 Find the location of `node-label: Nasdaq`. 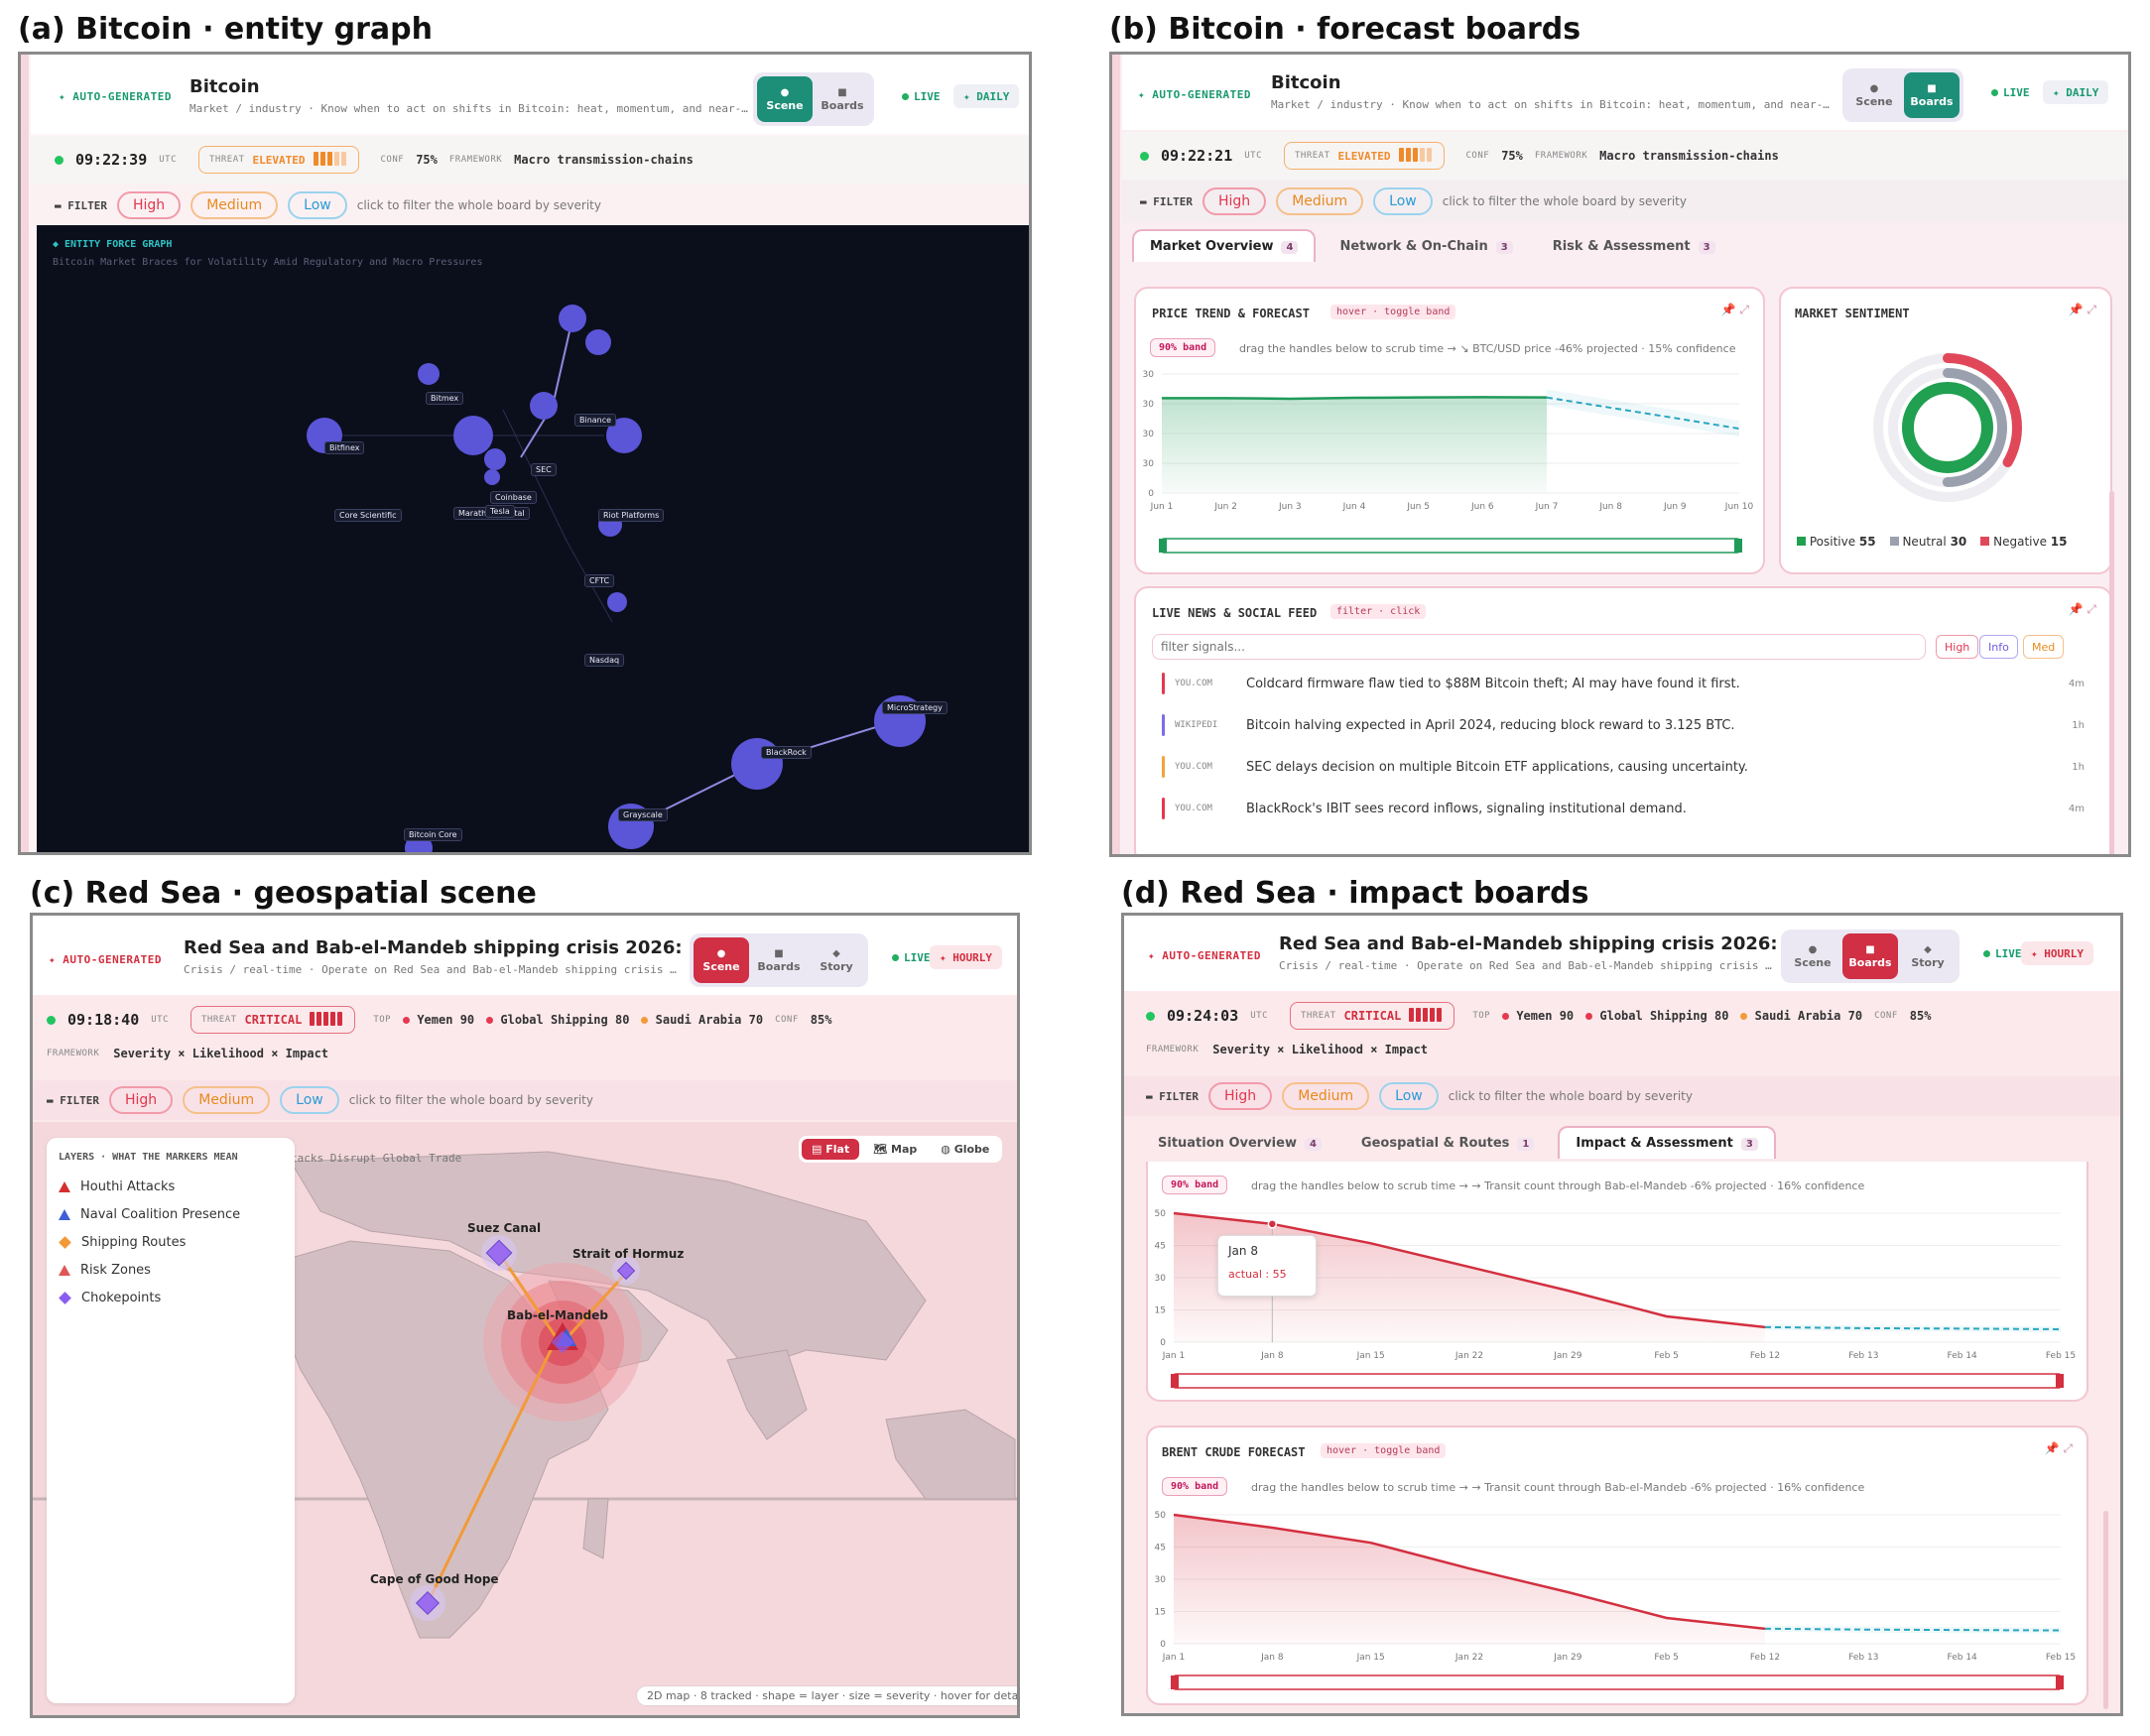

node-label: Nasdaq is located at coordinates (604, 660).